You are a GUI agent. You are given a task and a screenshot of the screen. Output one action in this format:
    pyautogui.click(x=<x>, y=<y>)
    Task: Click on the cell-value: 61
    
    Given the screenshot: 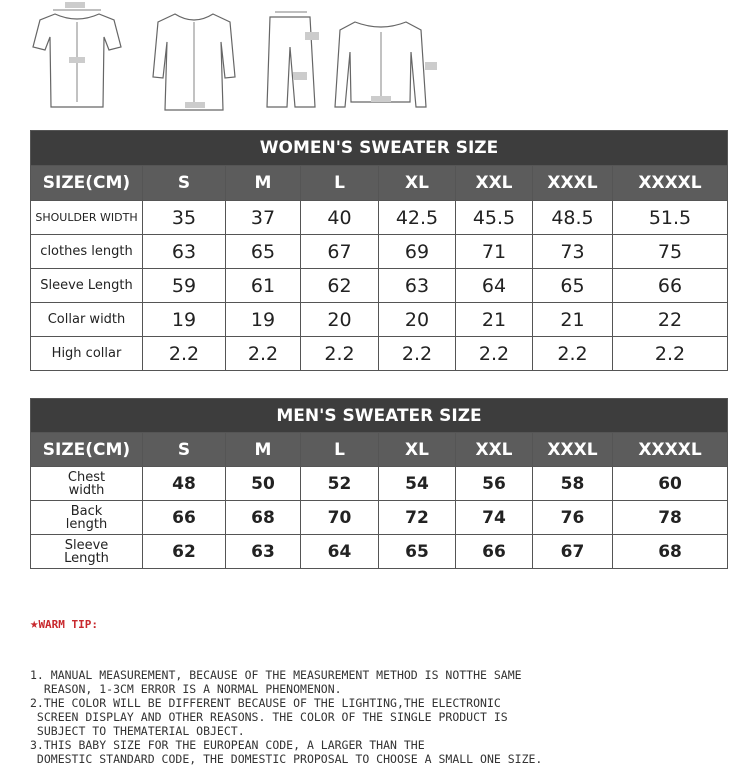 What is the action you would take?
    pyautogui.click(x=263, y=285)
    